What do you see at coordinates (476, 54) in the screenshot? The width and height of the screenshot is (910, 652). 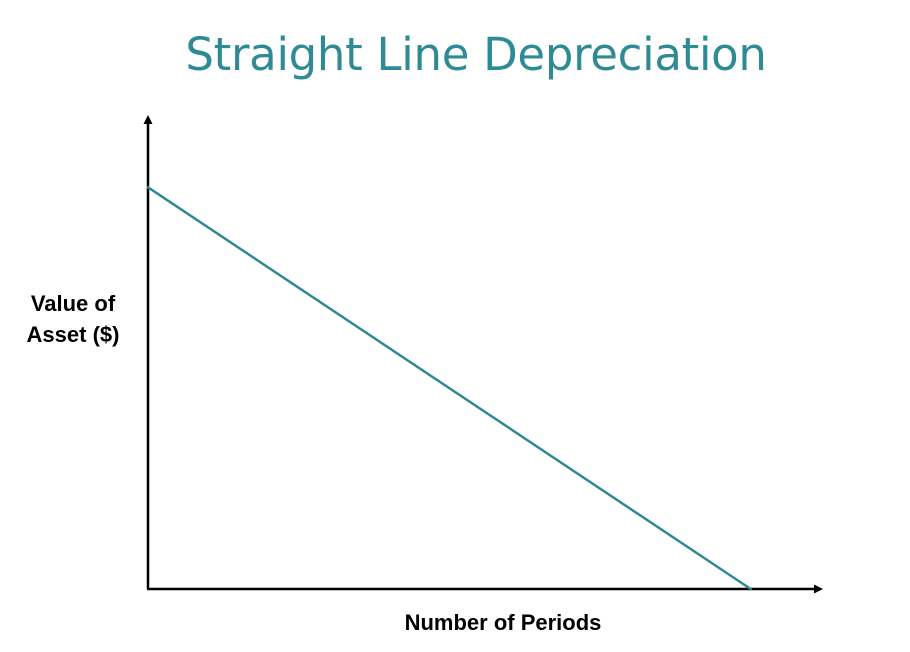 I see `chart-title: Straight Line Depreciation` at bounding box center [476, 54].